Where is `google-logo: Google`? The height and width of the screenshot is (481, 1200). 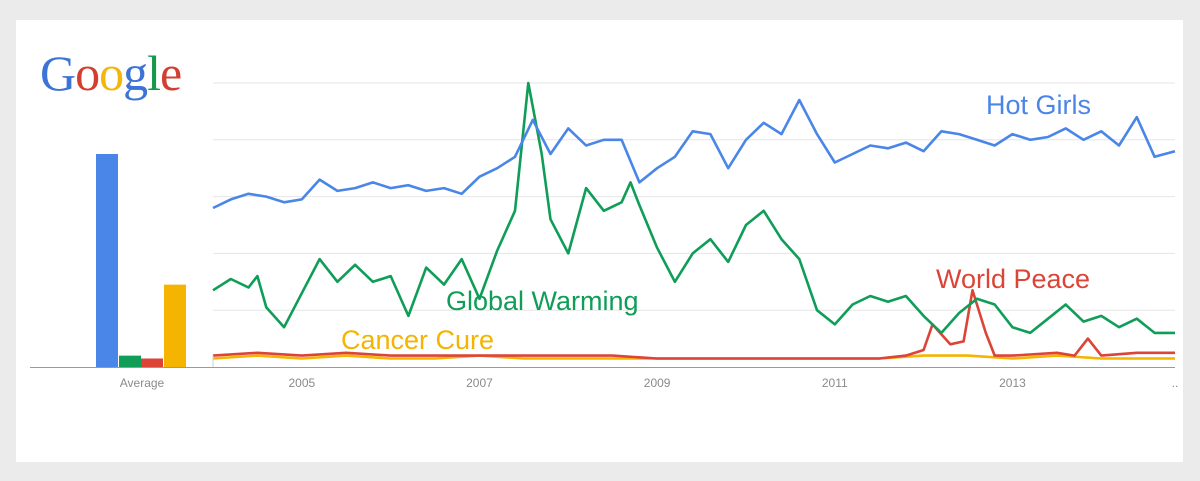 google-logo: Google is located at coordinates (111, 73).